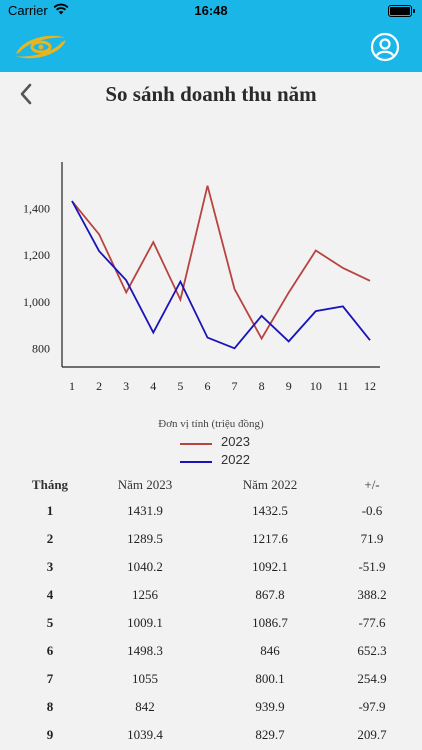 This screenshot has height=750, width=422. Describe the element at coordinates (153, 386) in the screenshot. I see `x-tick-label: 4` at that location.